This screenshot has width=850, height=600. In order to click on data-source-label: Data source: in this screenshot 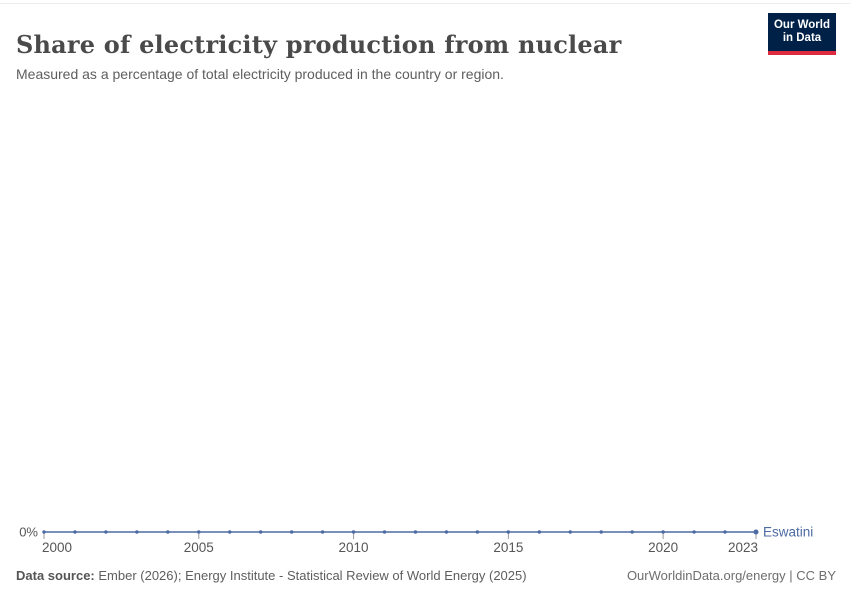, I will do `click(55, 575)`.